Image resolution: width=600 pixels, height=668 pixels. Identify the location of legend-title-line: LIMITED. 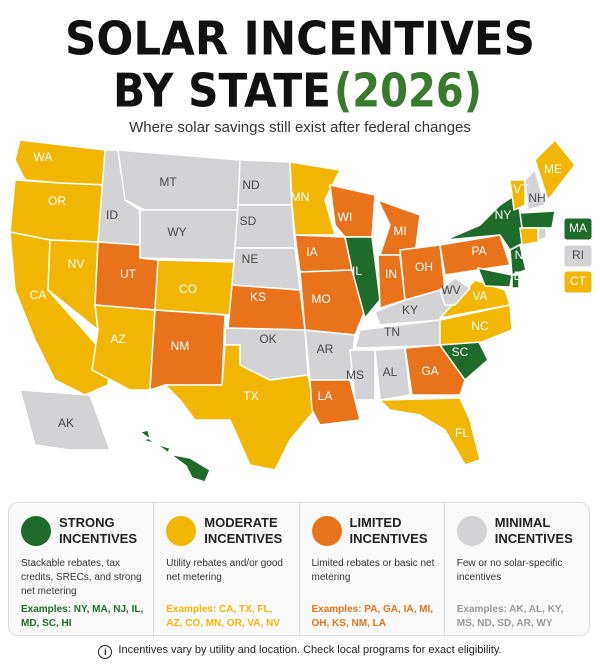
(375, 522).